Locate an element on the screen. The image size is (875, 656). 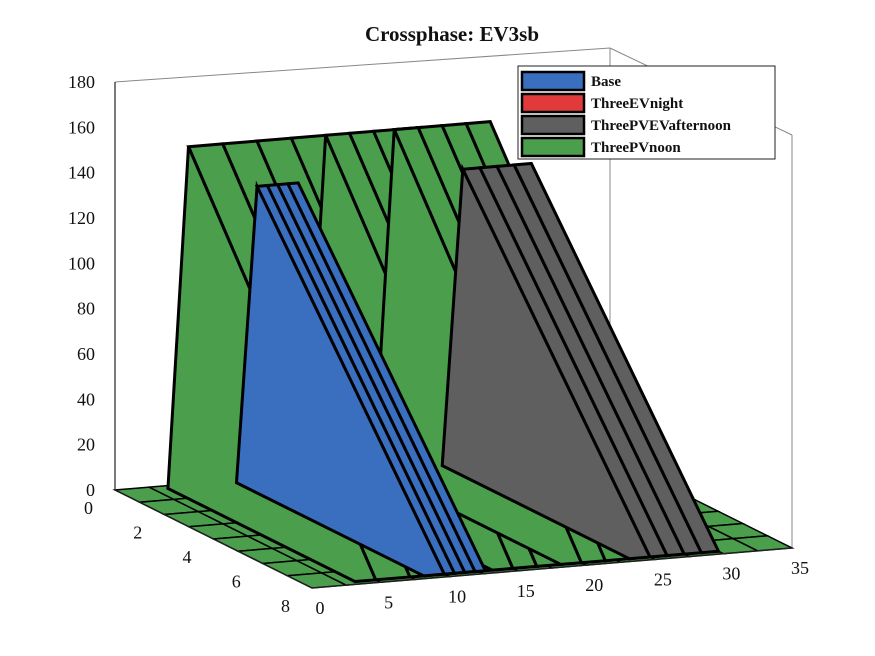
z-tick-label: 20 is located at coordinates (86, 445).